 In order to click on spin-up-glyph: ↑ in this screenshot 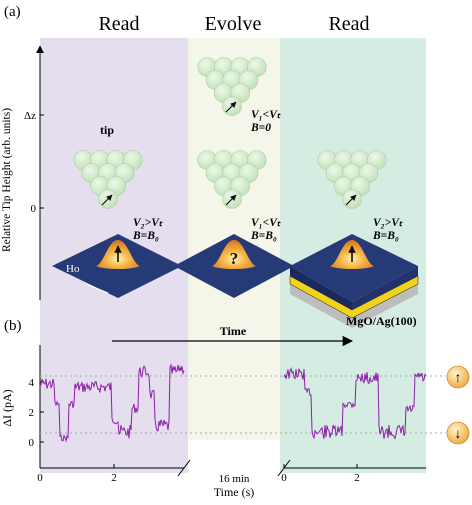, I will do `click(458, 378)`.